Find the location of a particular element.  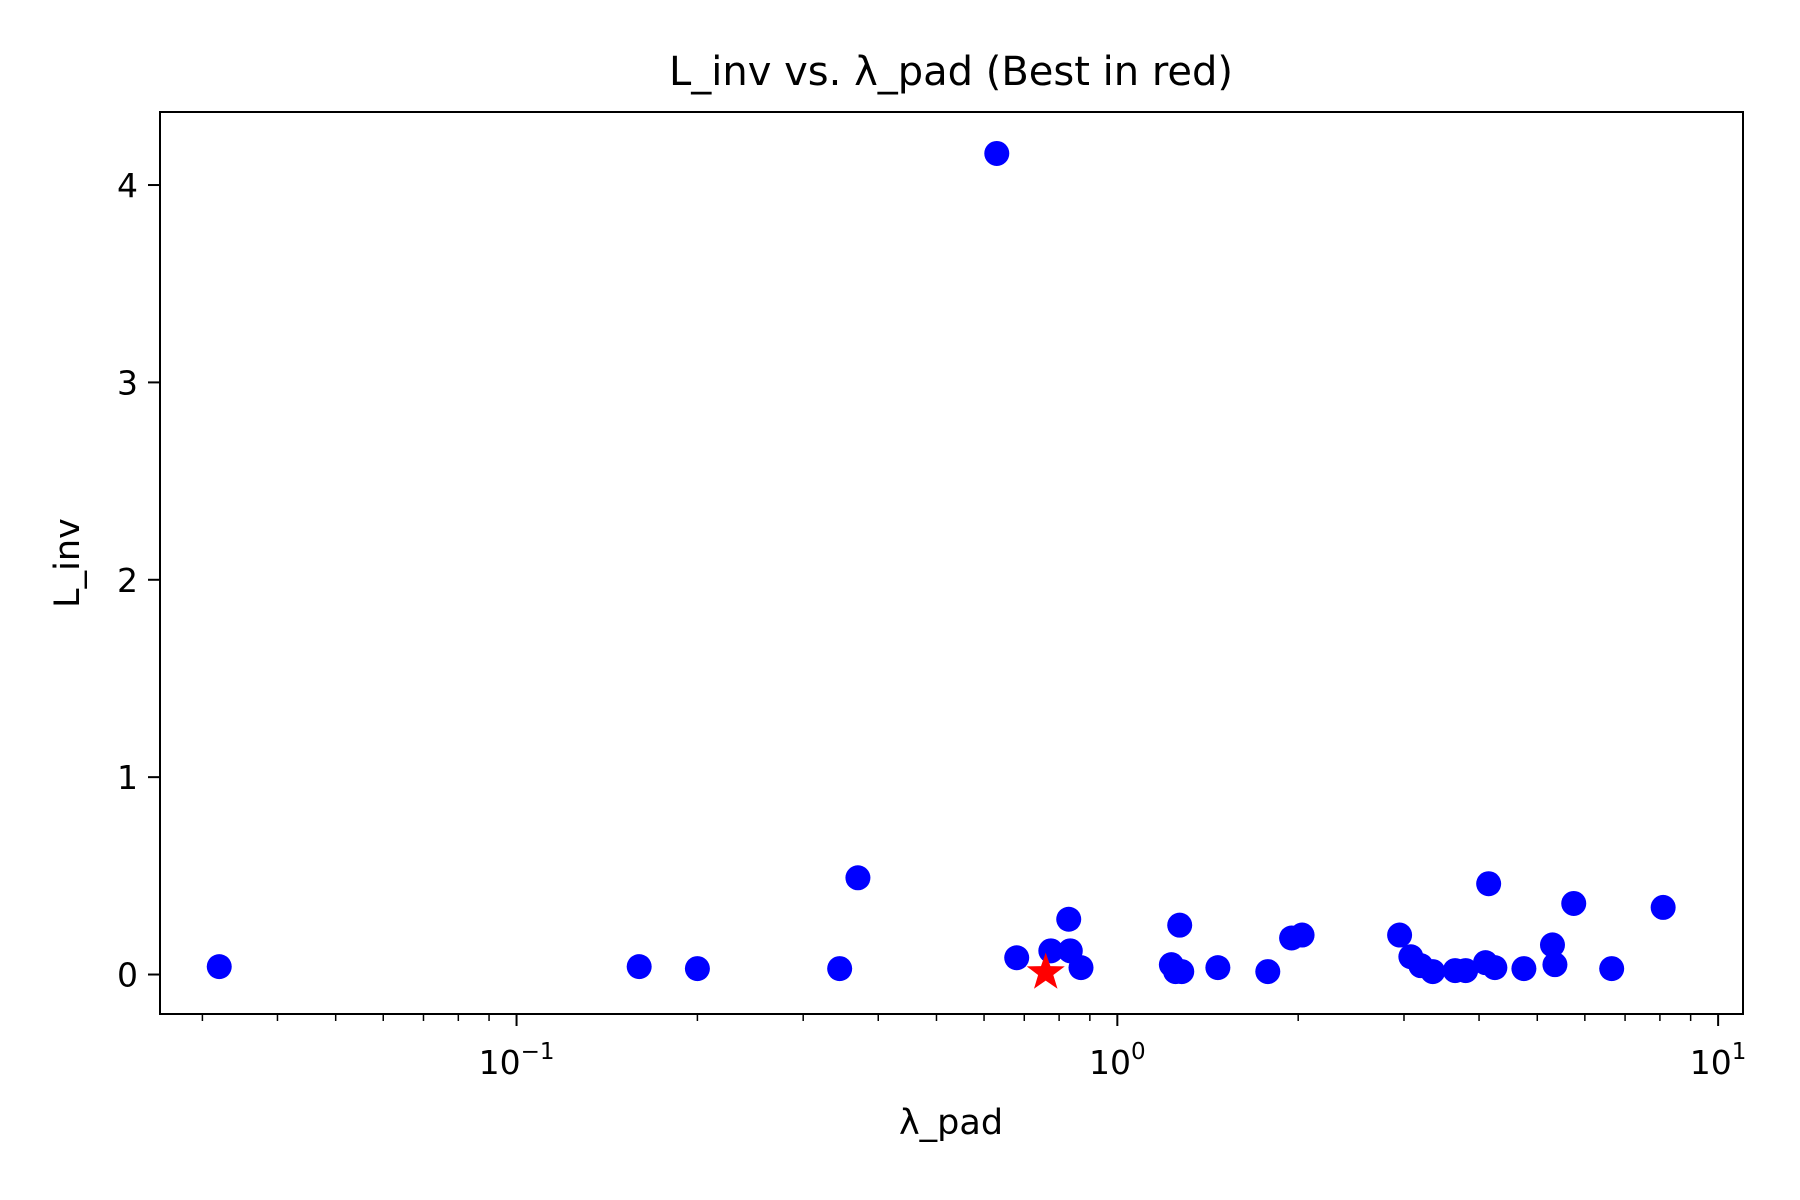

y-axis-label: L_inv is located at coordinates (68, 563).